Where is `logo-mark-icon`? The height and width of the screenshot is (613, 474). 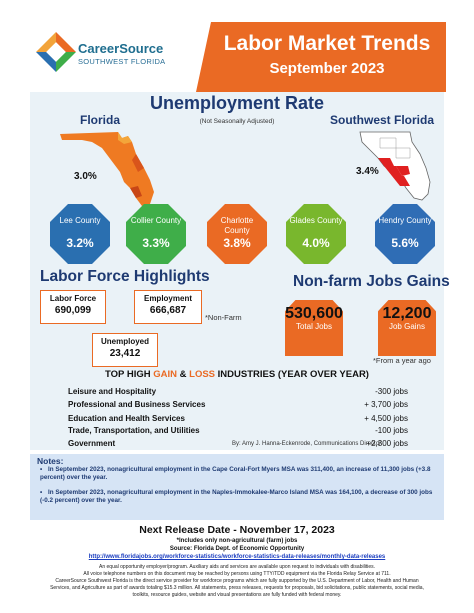 logo-mark-icon is located at coordinates (56, 52).